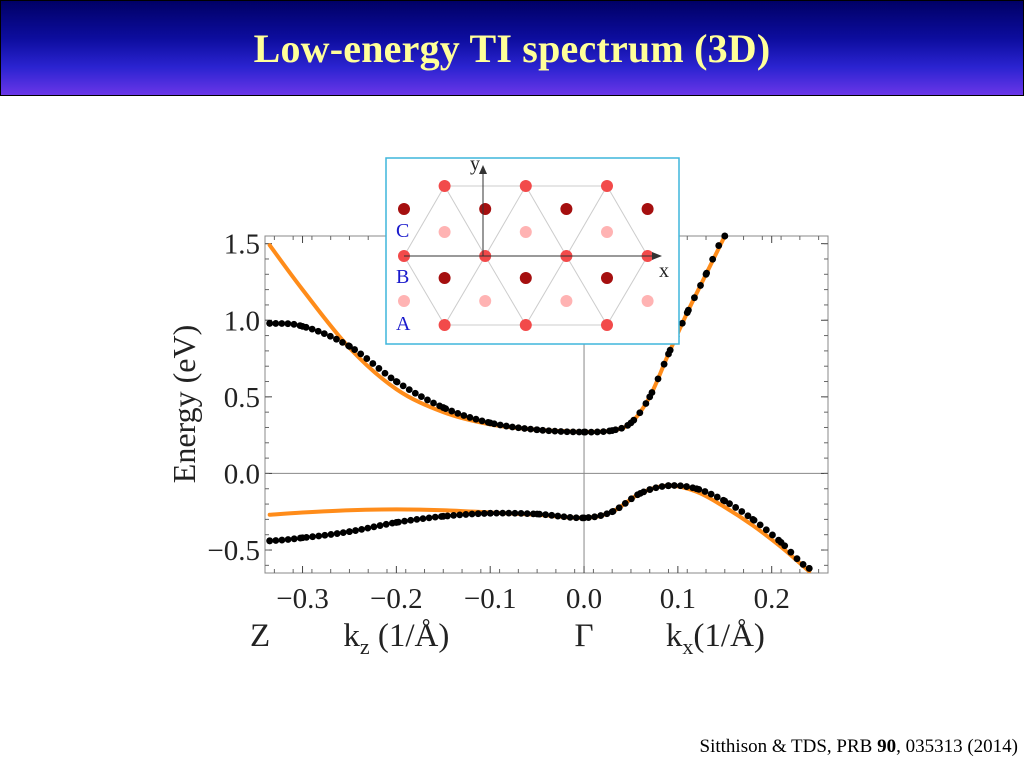 The height and width of the screenshot is (768, 1024). I want to click on citation-rest: , 035313 (2014), so click(957, 746).